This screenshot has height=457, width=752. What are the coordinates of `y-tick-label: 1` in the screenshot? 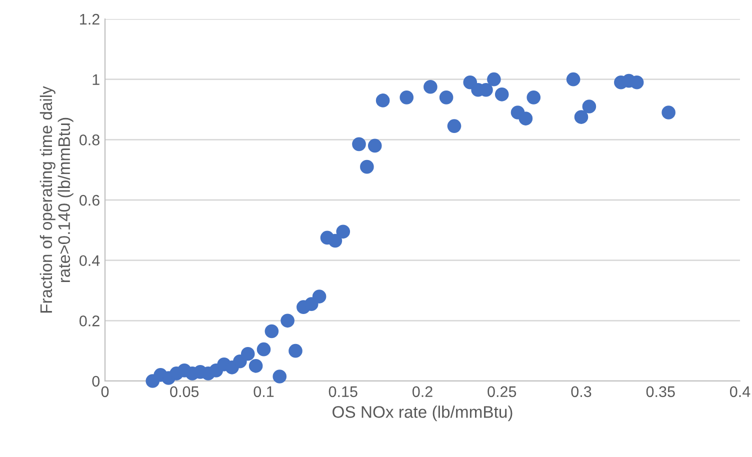 It's located at (96, 79).